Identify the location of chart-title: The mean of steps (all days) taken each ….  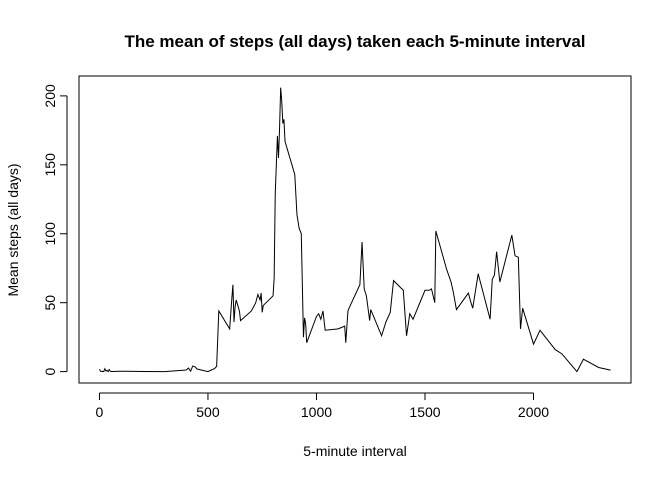
(354, 41).